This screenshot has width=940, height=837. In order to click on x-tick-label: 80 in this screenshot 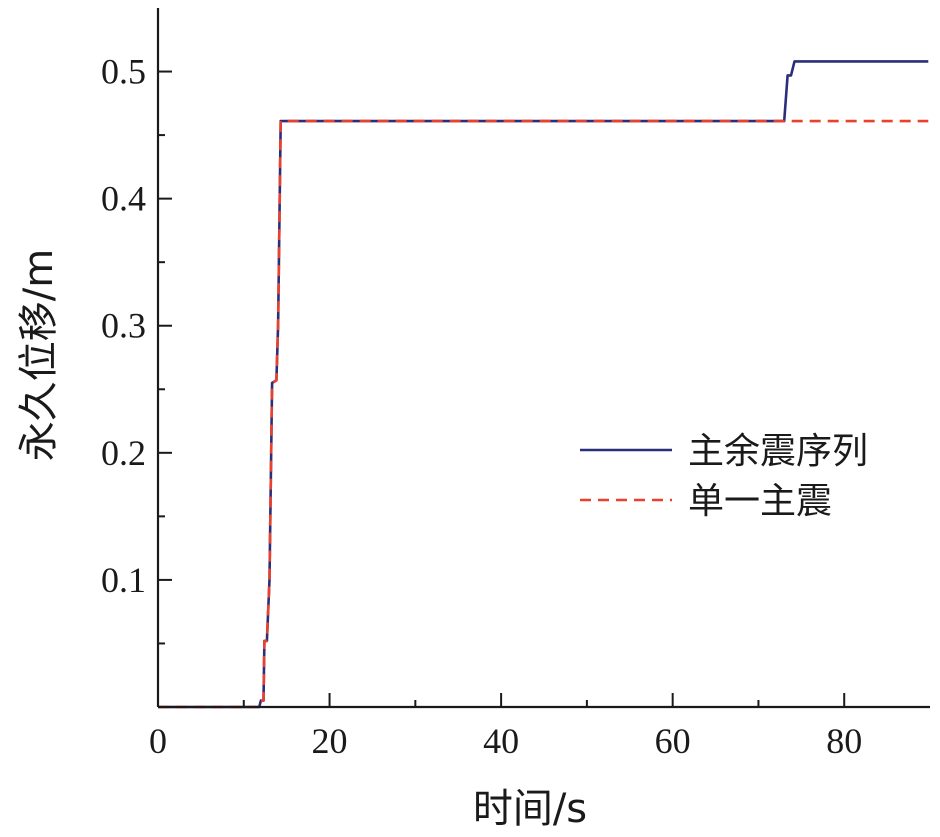, I will do `click(844, 741)`.